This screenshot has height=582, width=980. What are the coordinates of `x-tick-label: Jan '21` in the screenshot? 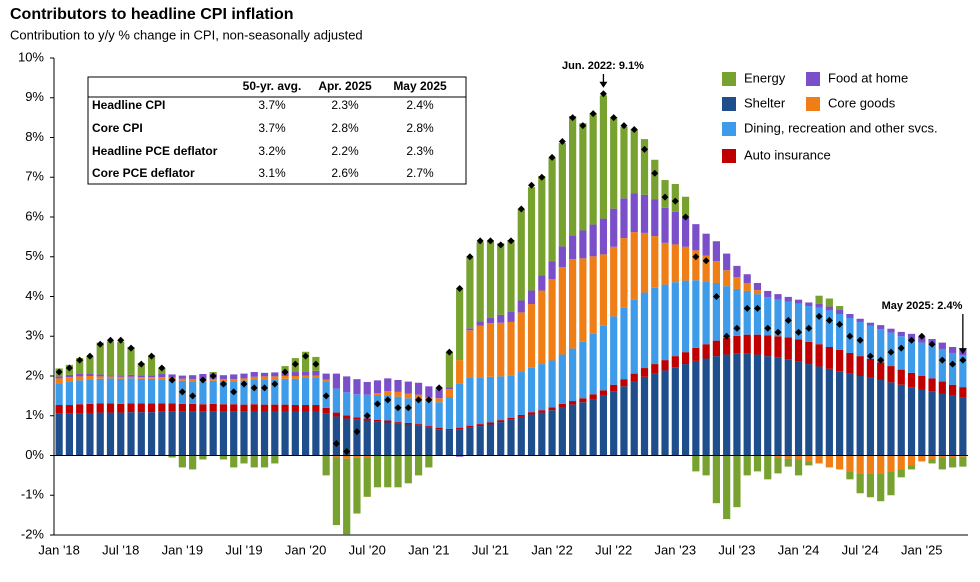 It's located at (429, 549).